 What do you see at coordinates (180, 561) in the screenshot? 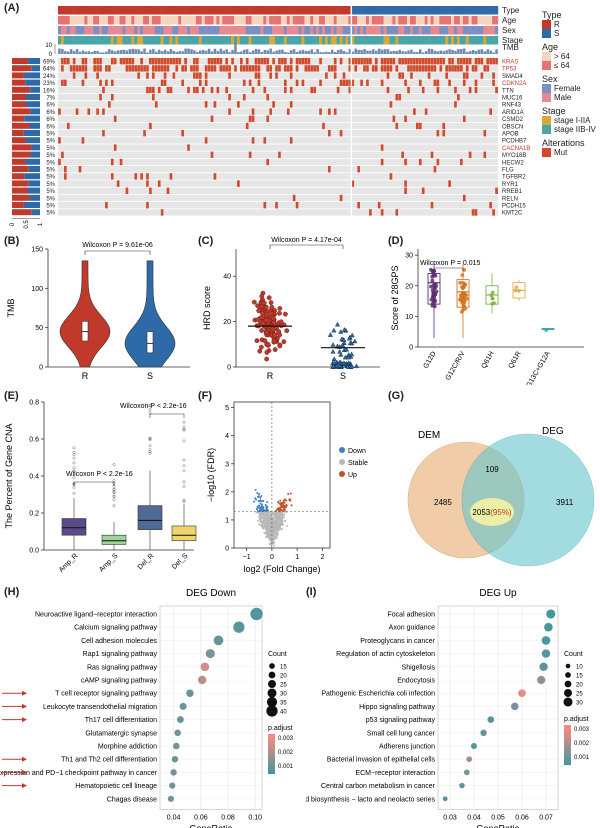
I see `x-tick-label: Del_S` at bounding box center [180, 561].